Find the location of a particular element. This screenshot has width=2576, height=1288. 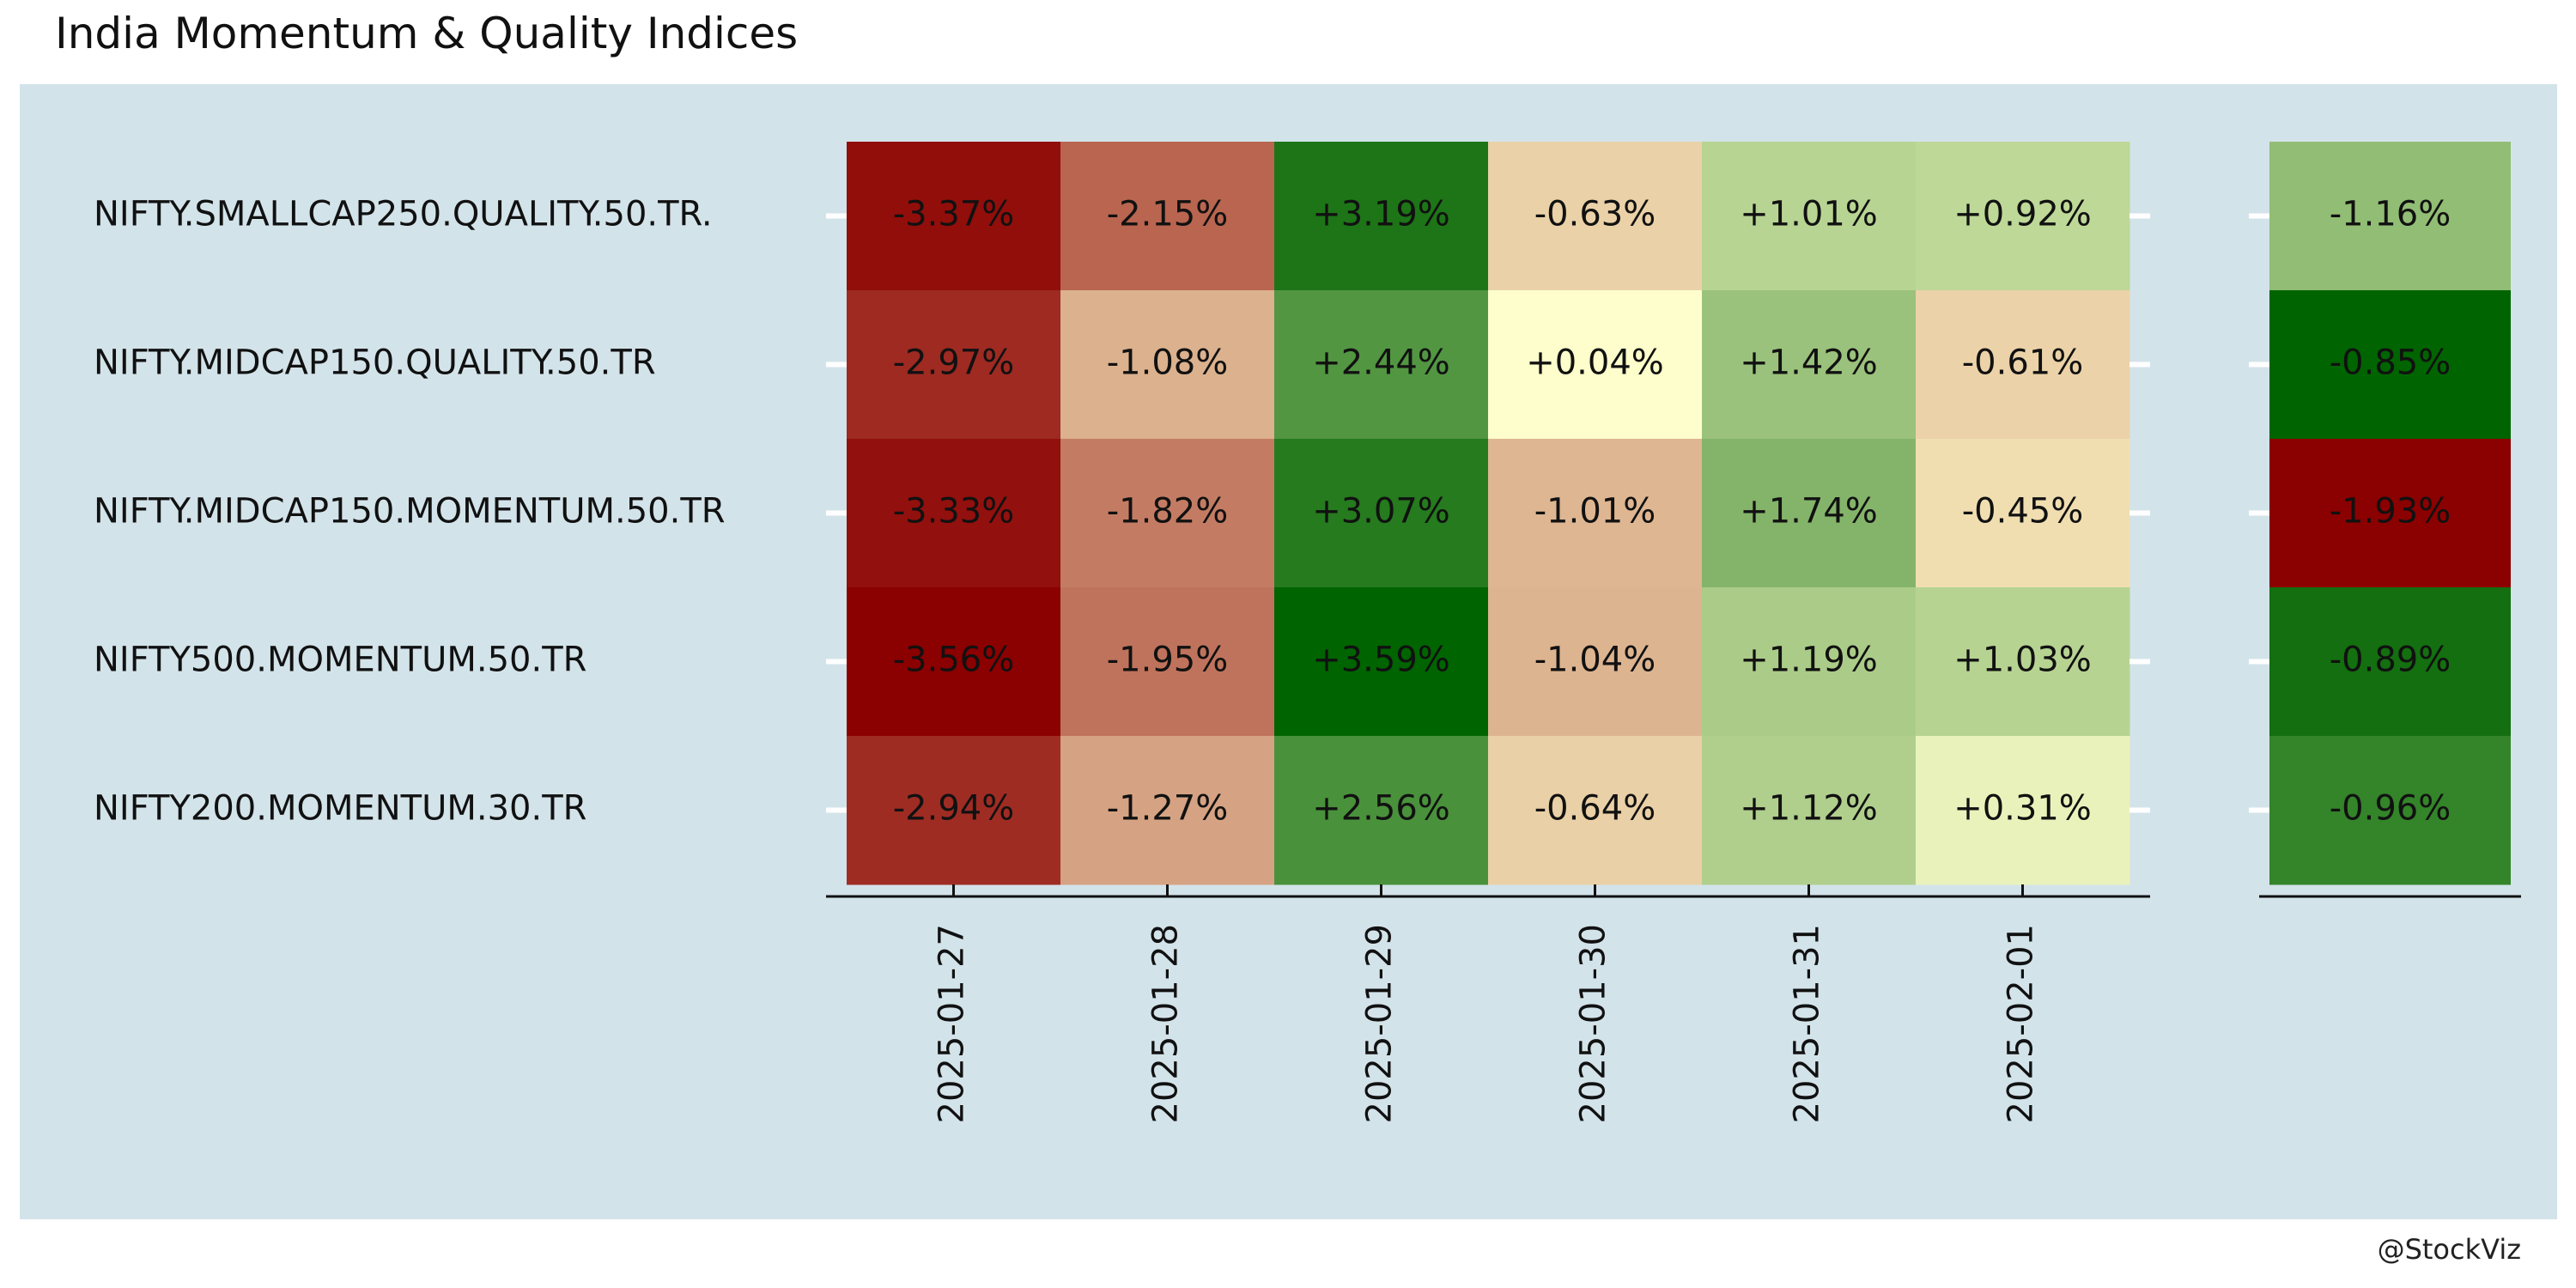

summary-column: -1.16% -0.85% -1.93% -0.89% -0.96% is located at coordinates (2390, 513).